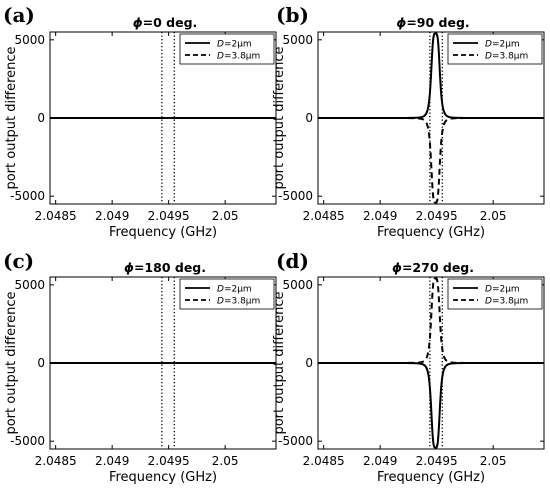 The image size is (550, 492). I want to click on panel-title: ϕ=0 deg., so click(165, 22).